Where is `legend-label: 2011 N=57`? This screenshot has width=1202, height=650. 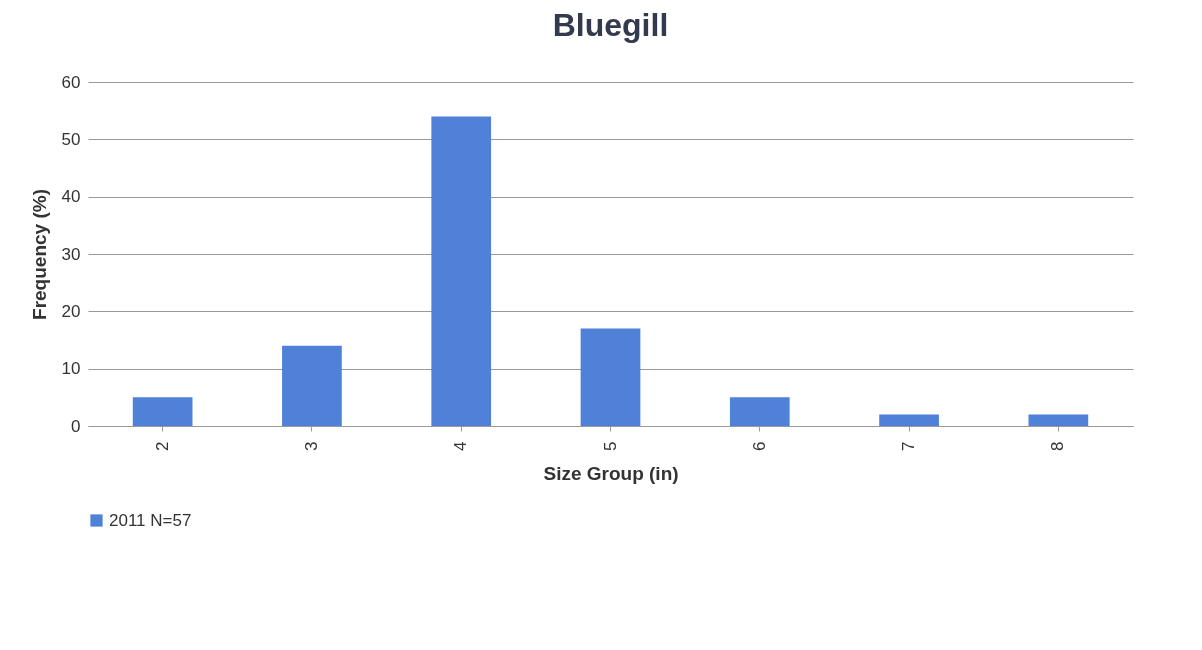 legend-label: 2011 N=57 is located at coordinates (150, 520).